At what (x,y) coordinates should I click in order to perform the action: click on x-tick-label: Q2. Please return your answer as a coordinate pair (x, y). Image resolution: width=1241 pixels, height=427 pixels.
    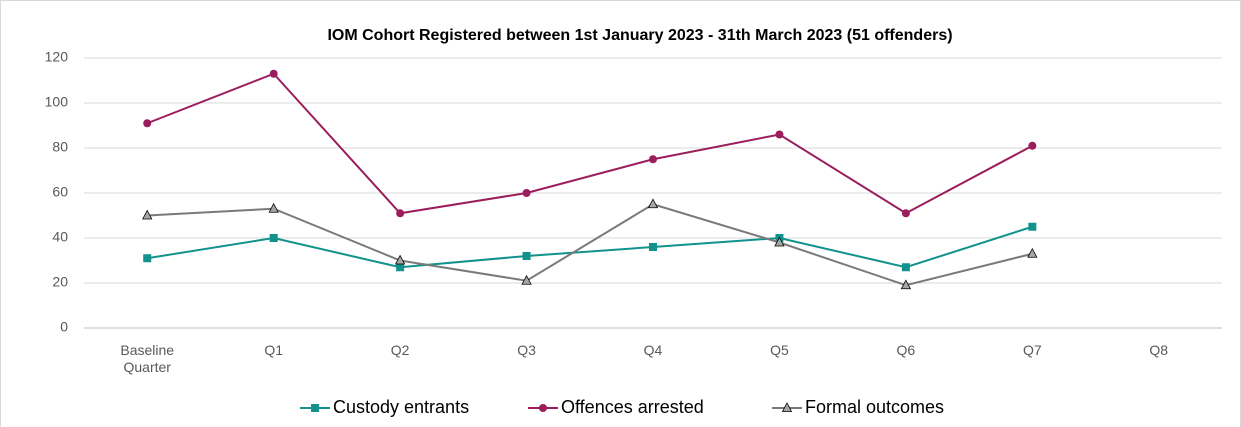
    Looking at the image, I should click on (400, 350).